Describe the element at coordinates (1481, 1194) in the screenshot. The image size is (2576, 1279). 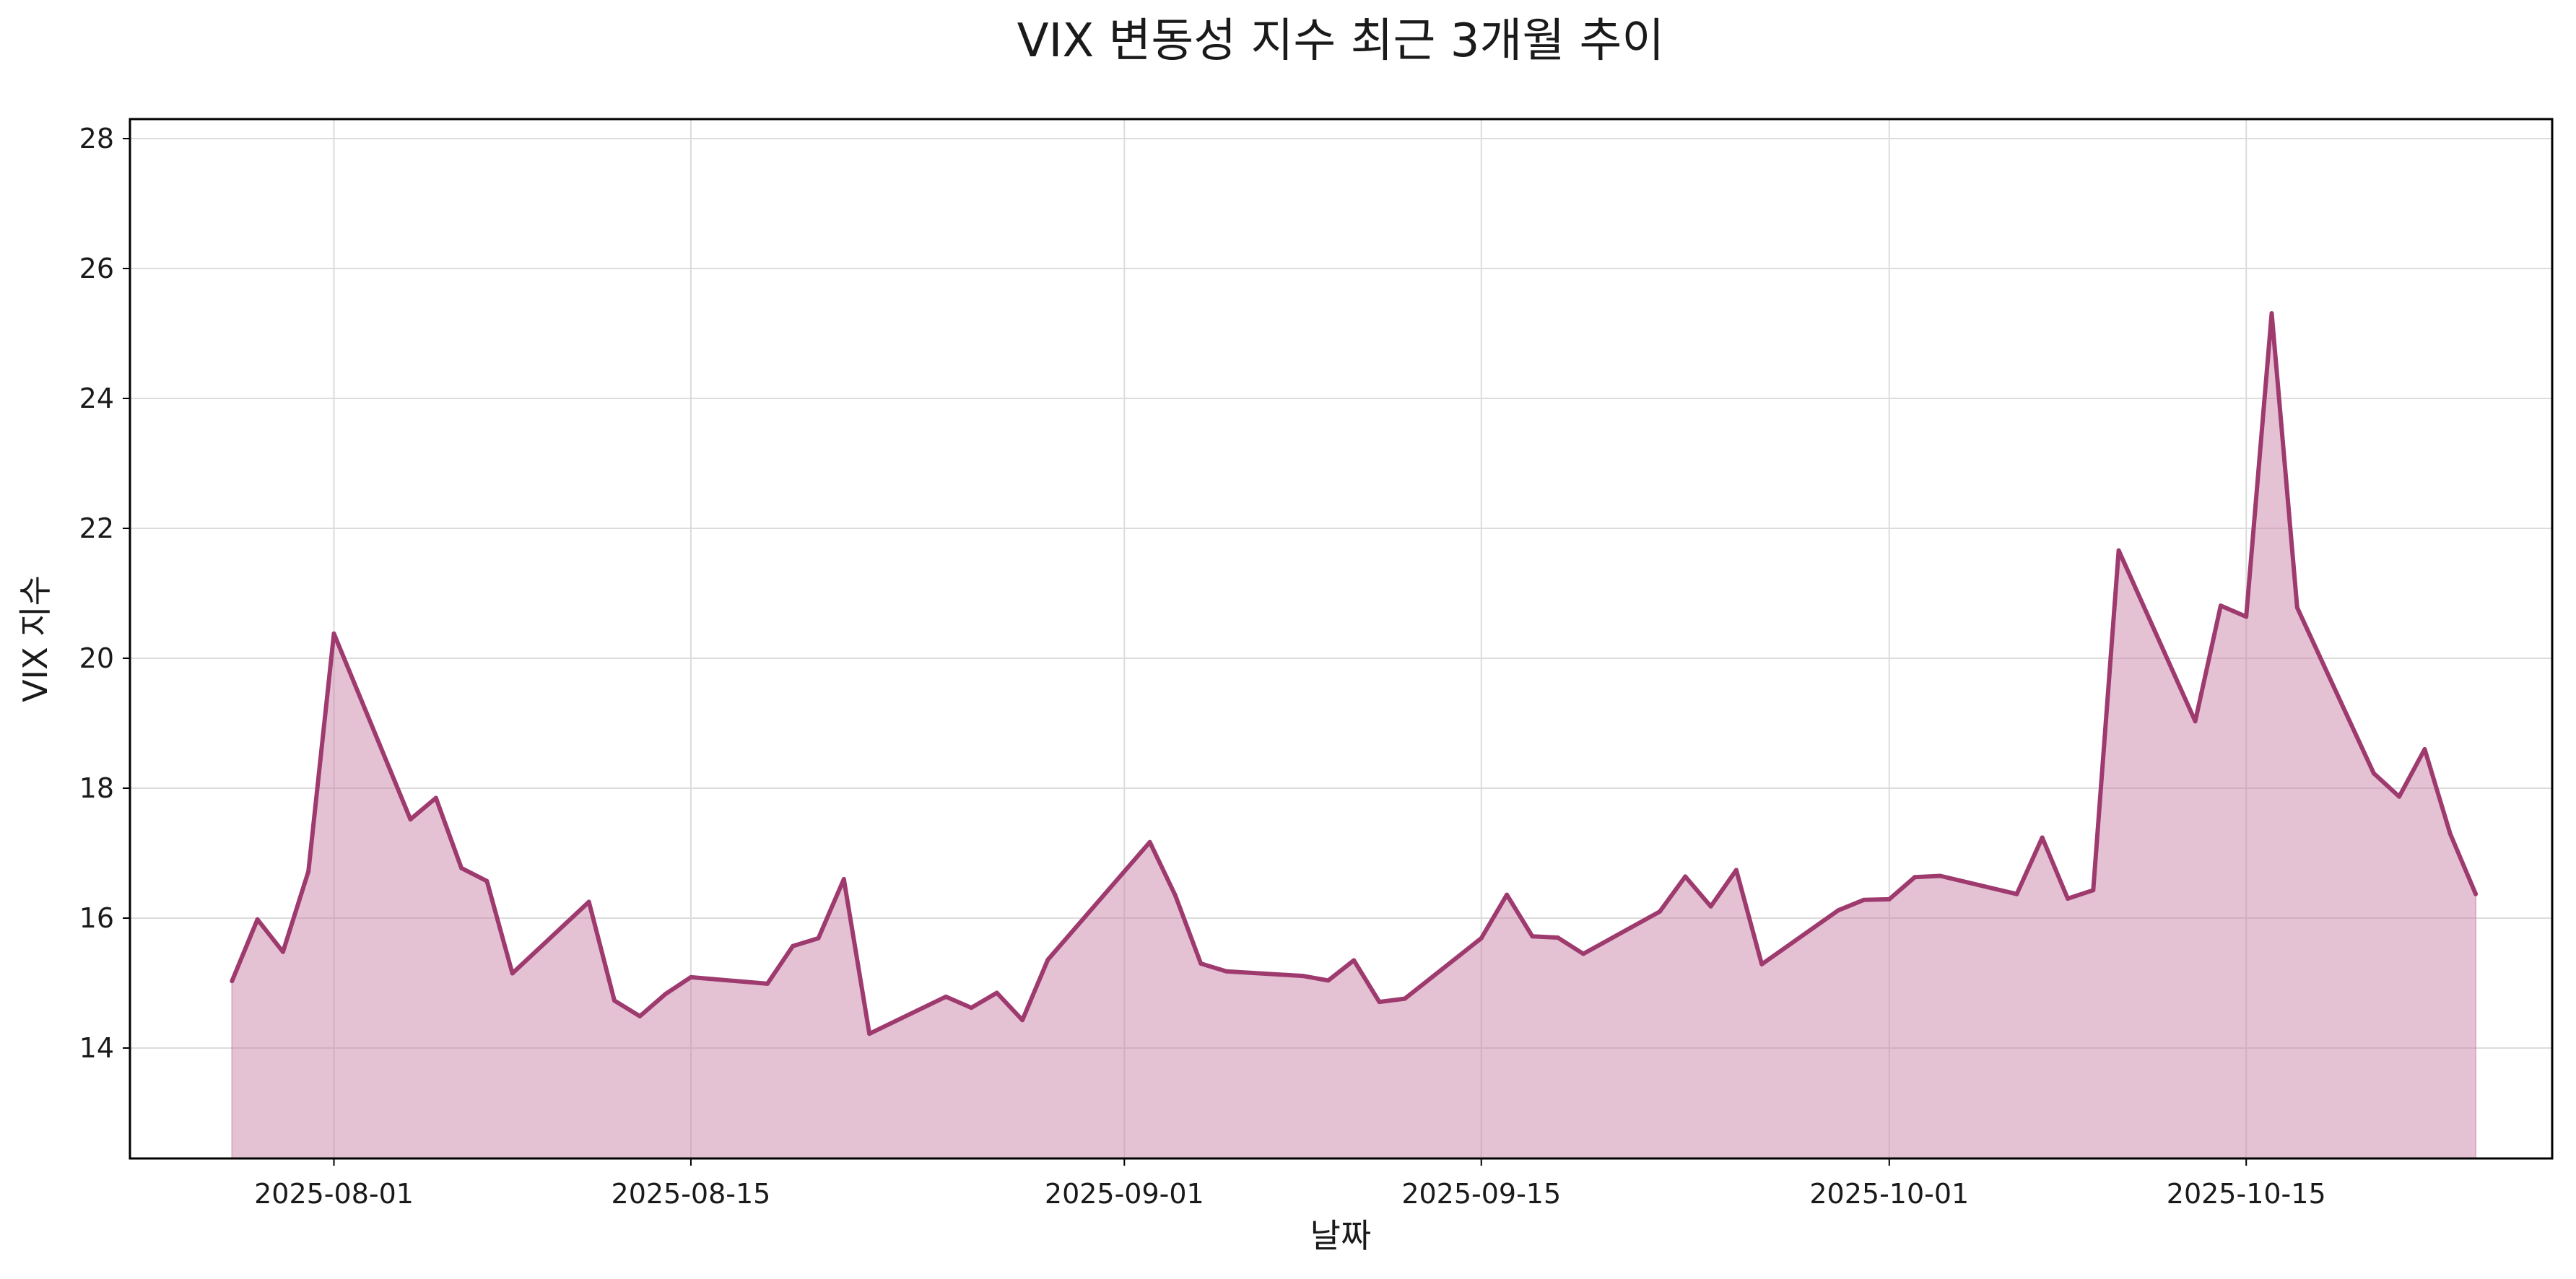
I see `x-tick-label: 2025-09-15` at that location.